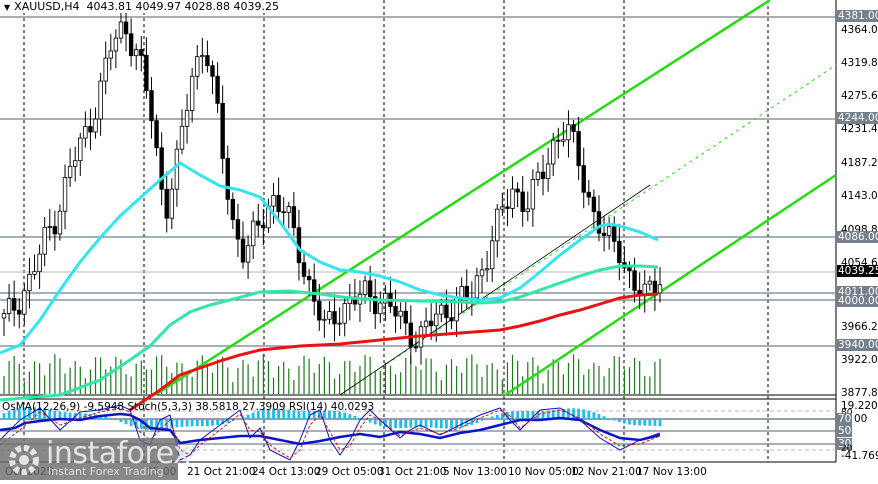 This screenshot has width=878, height=484. I want to click on indicator-min-label: -41.7696, so click(859, 456).